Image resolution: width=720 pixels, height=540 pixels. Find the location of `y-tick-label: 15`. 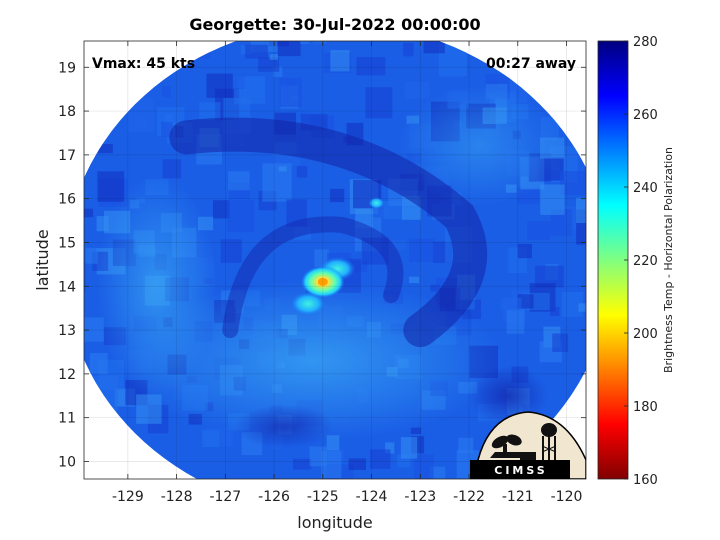

y-tick-label: 15 is located at coordinates (67, 243).